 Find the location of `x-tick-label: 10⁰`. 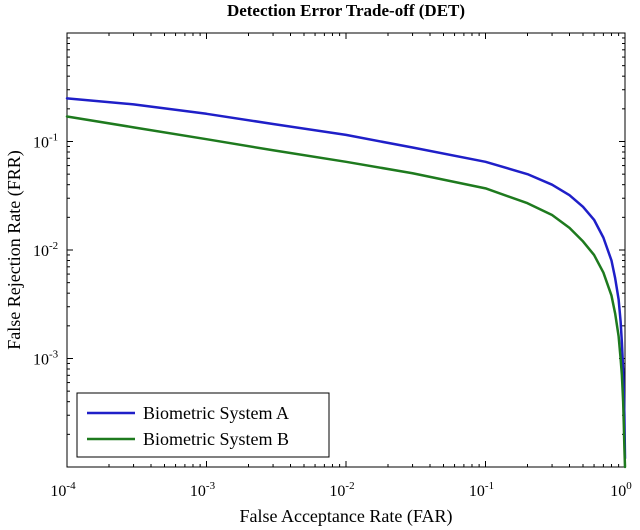

x-tick-label: 10⁰ is located at coordinates (621, 490).